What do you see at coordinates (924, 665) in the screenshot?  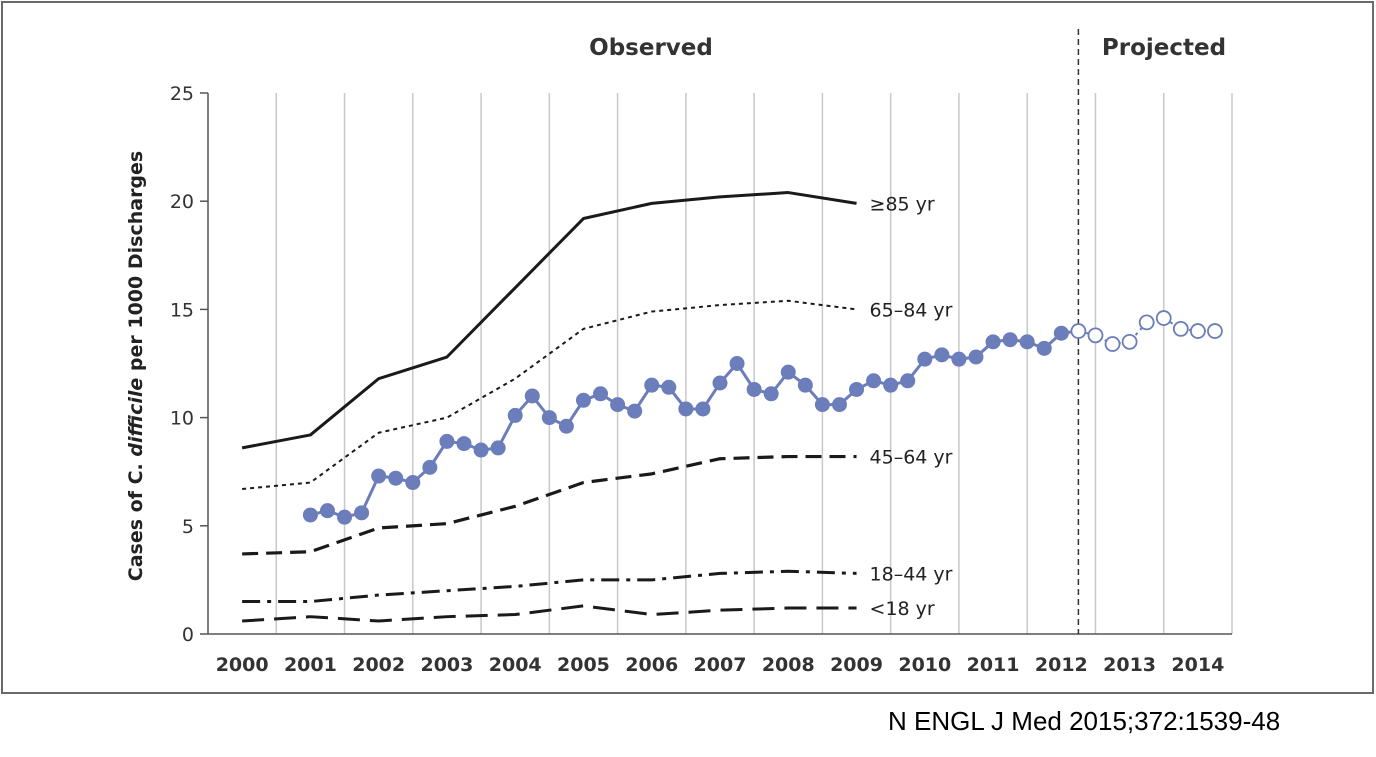 I see `x-tick-label: 2010` at bounding box center [924, 665].